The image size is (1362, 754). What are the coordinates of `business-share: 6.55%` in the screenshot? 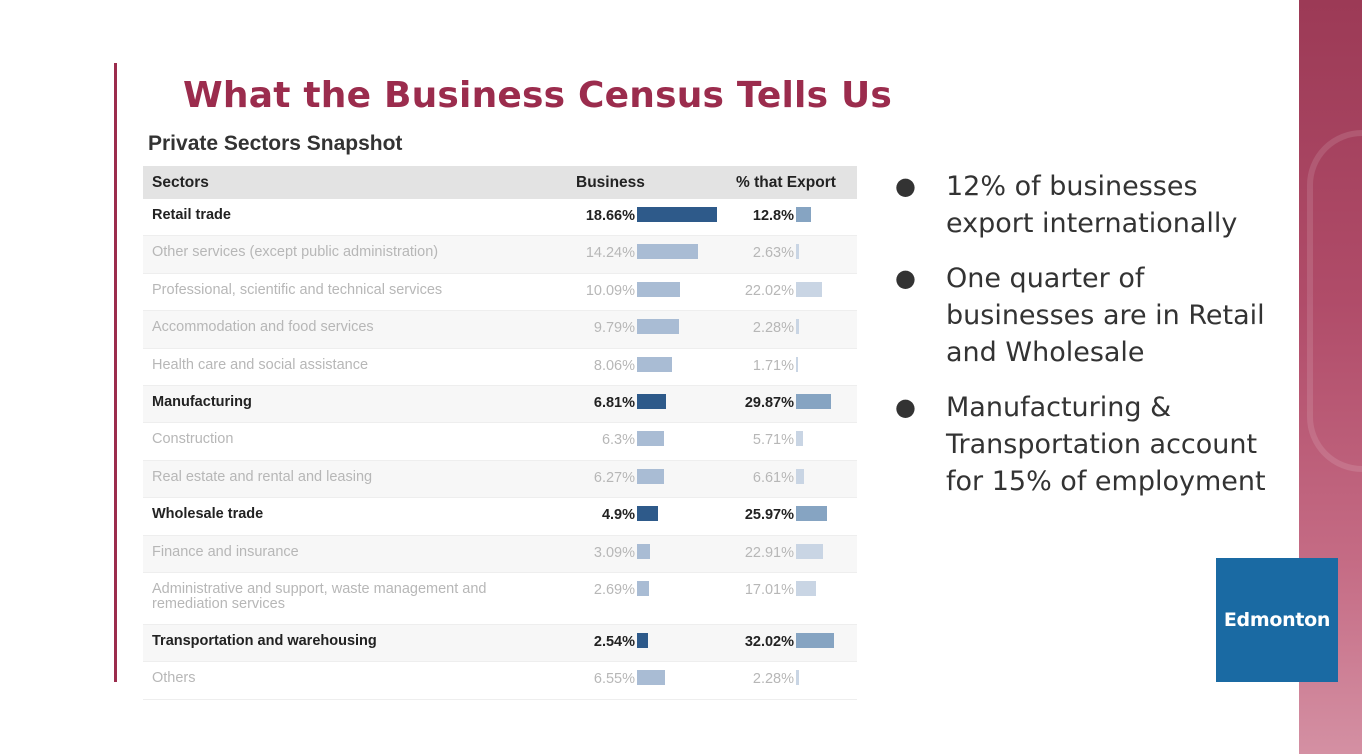 It's located at (614, 679).